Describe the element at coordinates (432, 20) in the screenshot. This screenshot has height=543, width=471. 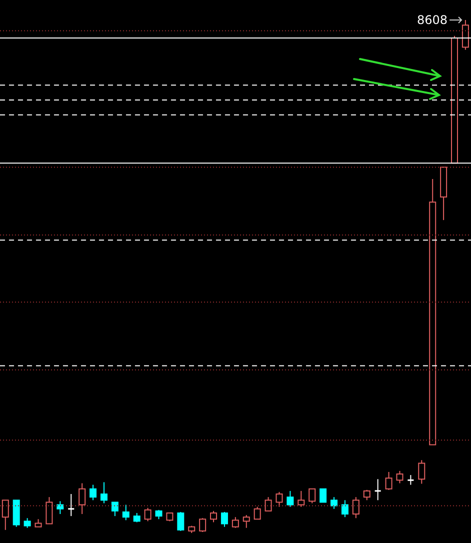
I see `annotation: 8608` at that location.